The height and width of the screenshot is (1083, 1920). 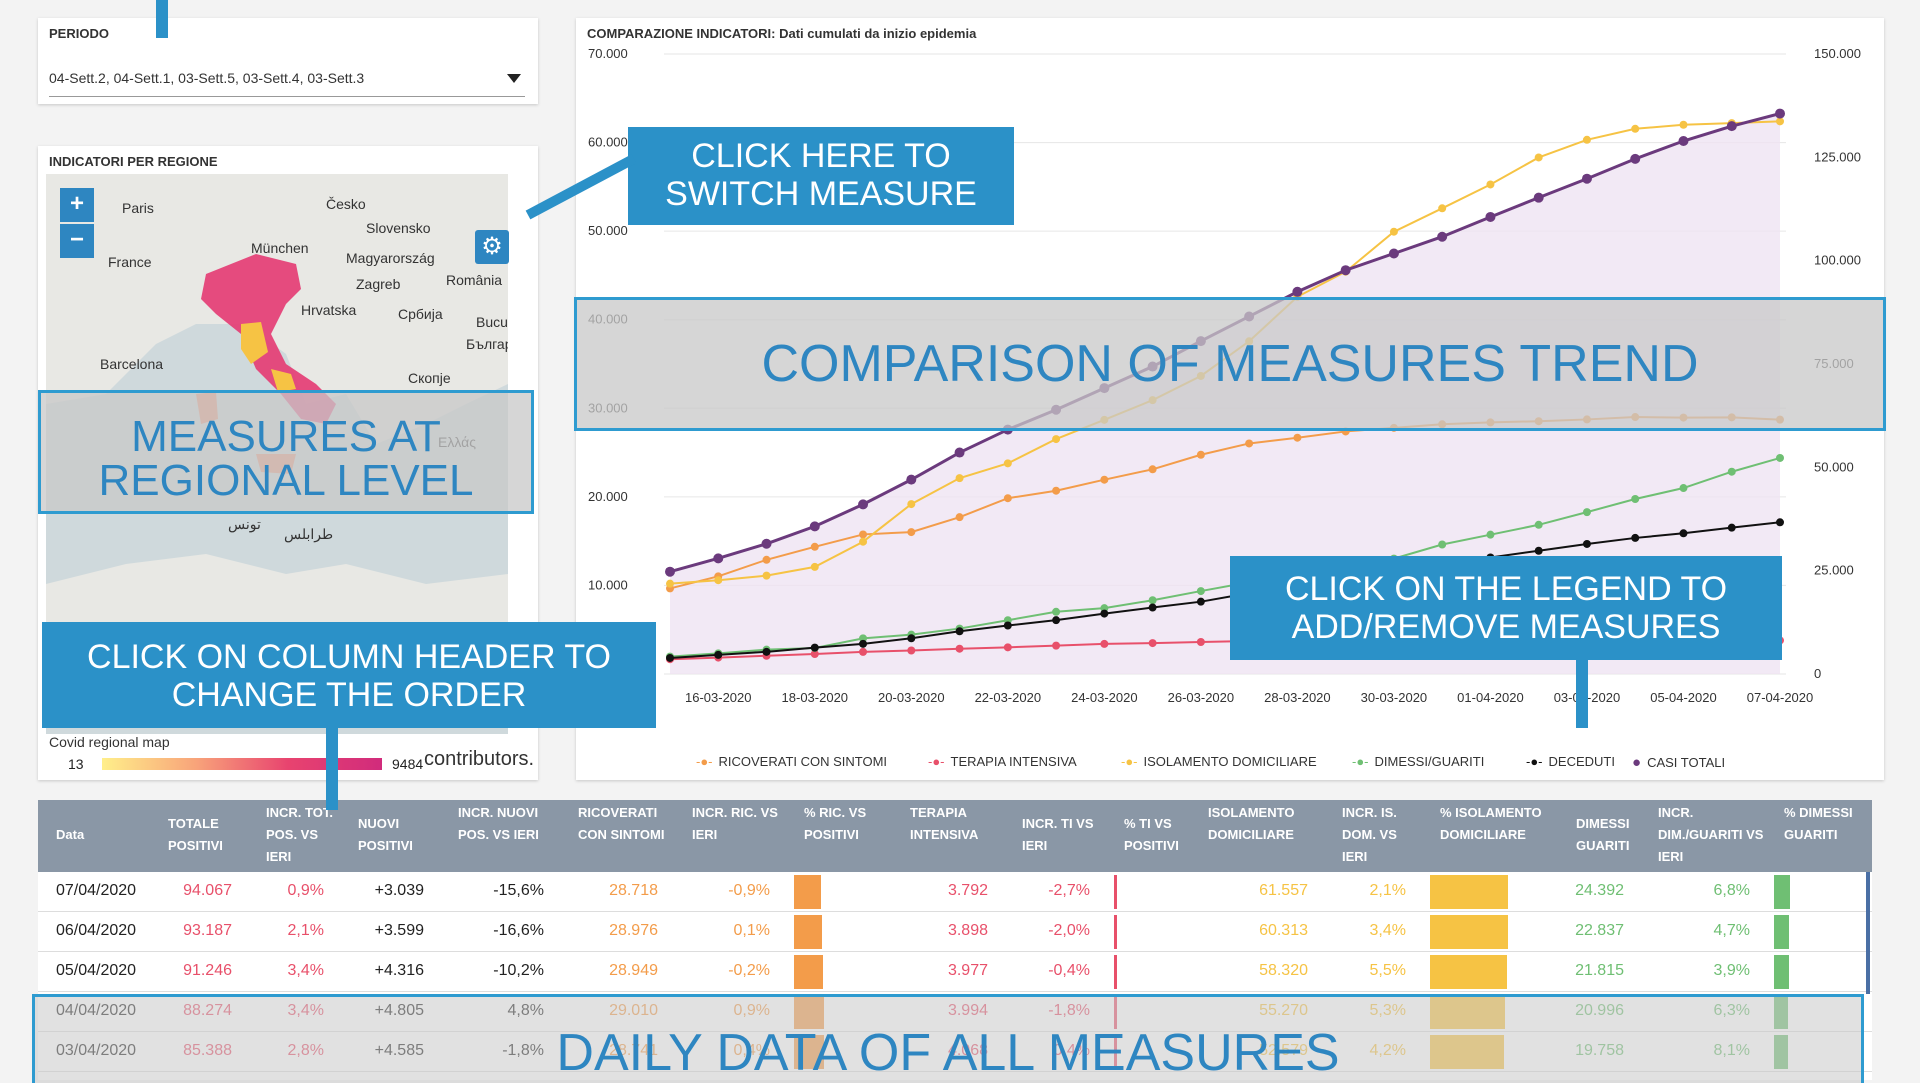 What do you see at coordinates (70, 834) in the screenshot?
I see `column-header: Data` at bounding box center [70, 834].